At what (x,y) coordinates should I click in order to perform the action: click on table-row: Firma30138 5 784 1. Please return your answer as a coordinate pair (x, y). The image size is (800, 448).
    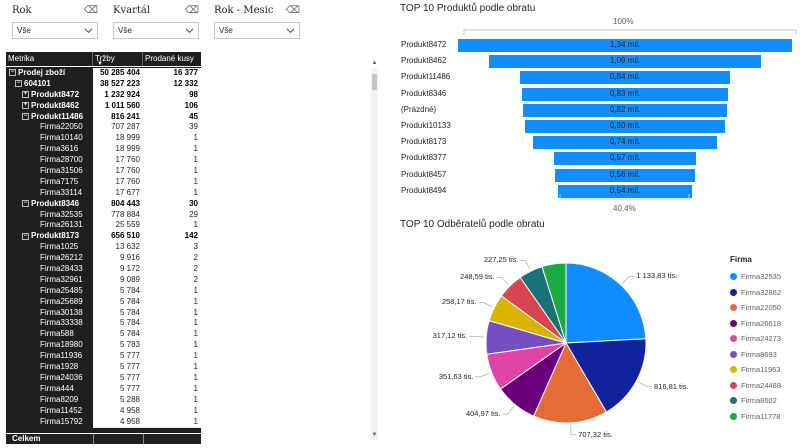
    Looking at the image, I should click on (103, 313).